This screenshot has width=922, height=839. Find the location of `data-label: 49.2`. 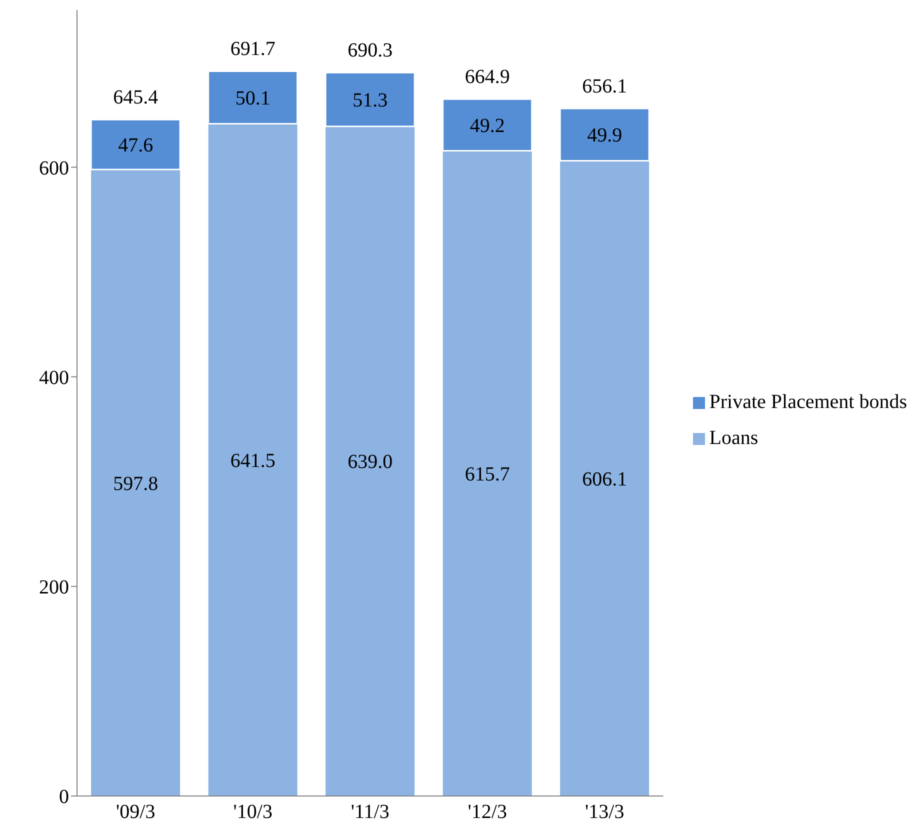

data-label: 49.2 is located at coordinates (487, 125).